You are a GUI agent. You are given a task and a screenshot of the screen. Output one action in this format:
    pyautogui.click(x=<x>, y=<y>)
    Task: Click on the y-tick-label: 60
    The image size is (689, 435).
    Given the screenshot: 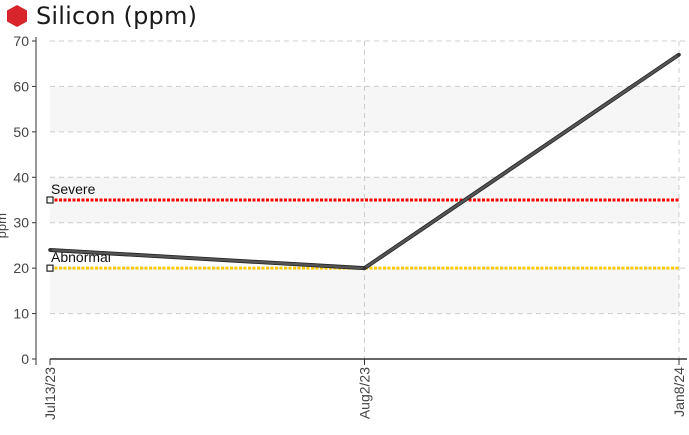 What is the action you would take?
    pyautogui.click(x=21, y=86)
    